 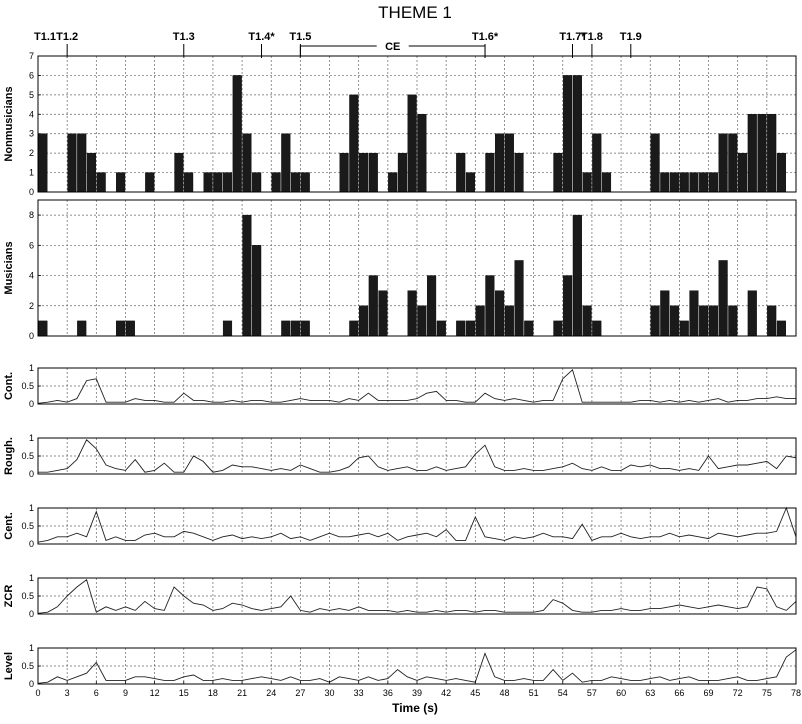 I want to click on x-tick-label: 12, so click(x=155, y=693).